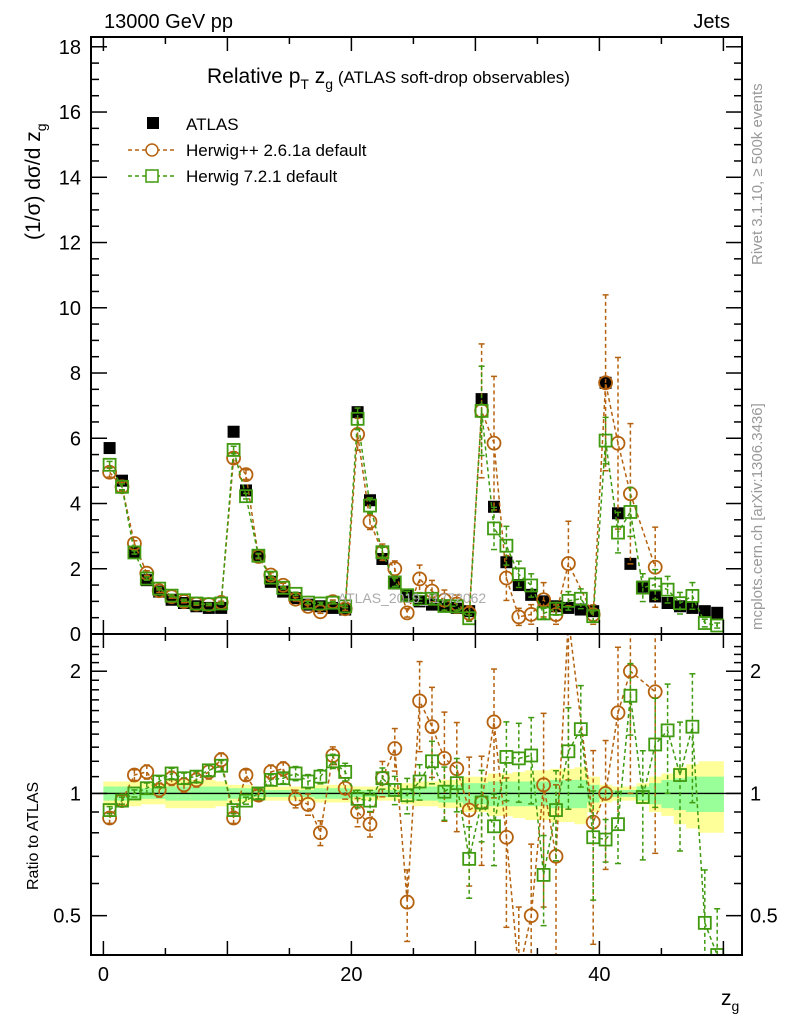  Describe the element at coordinates (70, 113) in the screenshot. I see `y-tick-label: 16` at that location.